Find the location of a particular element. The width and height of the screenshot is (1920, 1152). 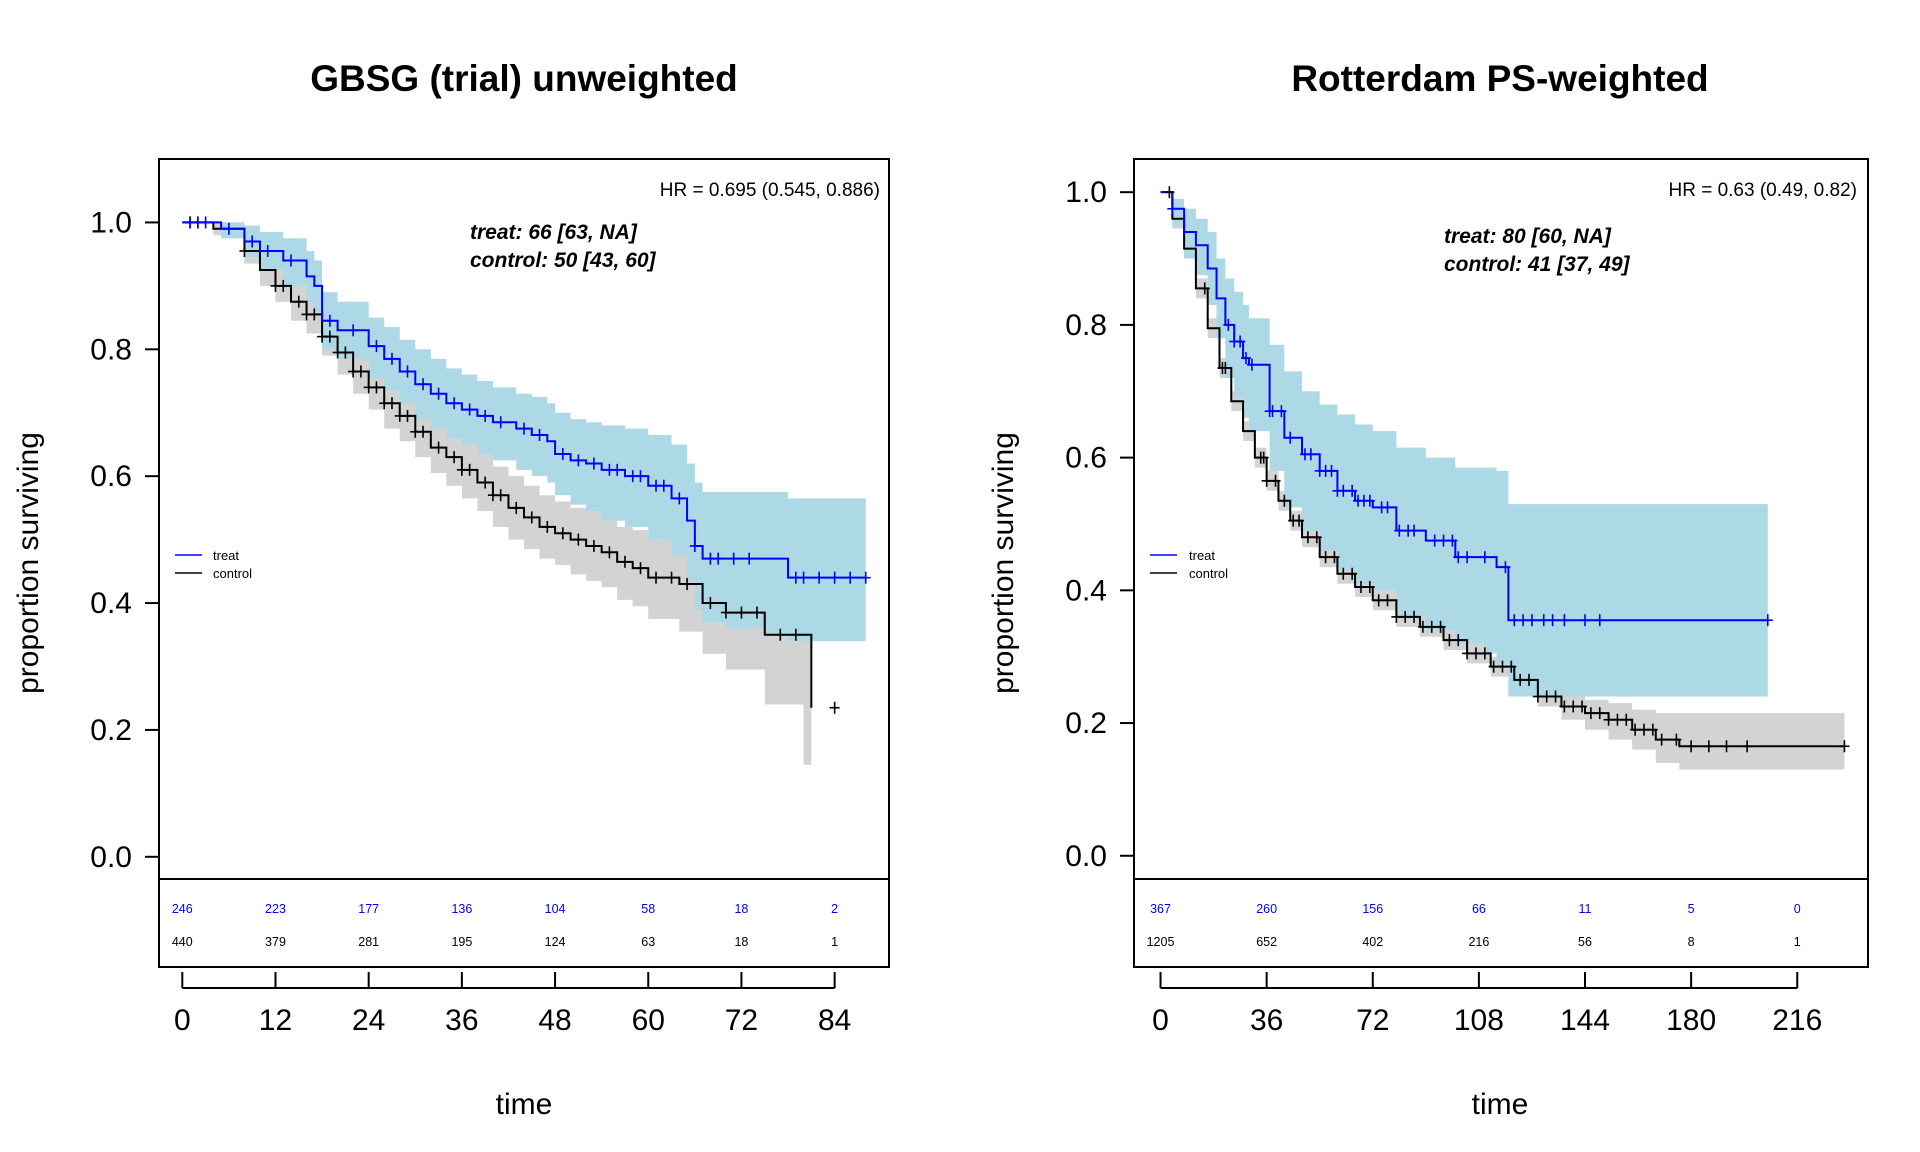

x-tick-label: 180 is located at coordinates (1691, 1020).